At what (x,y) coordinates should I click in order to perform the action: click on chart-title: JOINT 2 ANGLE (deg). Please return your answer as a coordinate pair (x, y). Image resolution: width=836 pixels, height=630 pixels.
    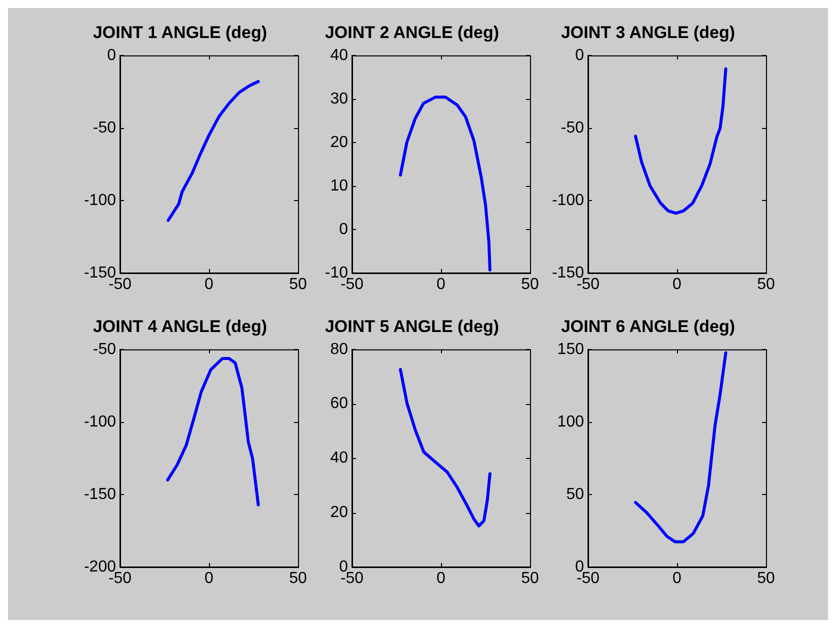
    Looking at the image, I should click on (412, 32).